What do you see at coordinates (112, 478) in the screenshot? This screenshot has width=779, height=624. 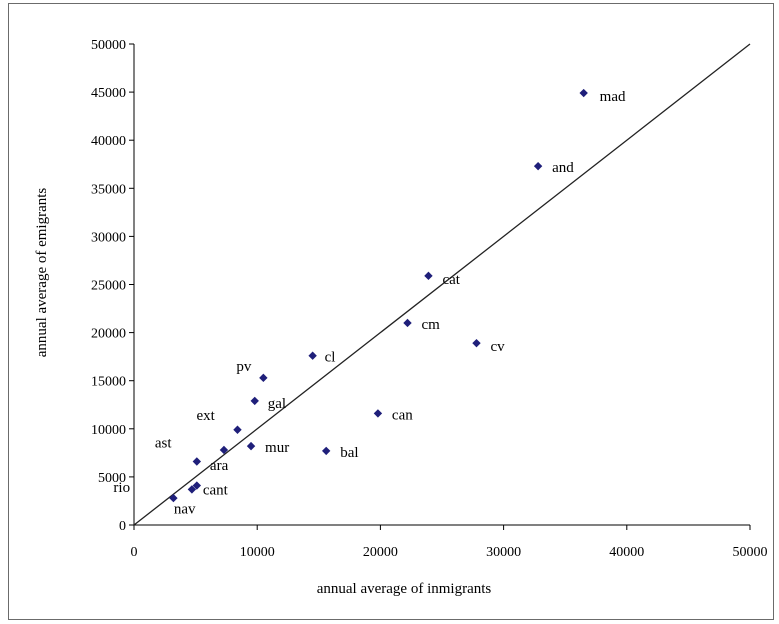 I see `y-tick-label: 5000` at bounding box center [112, 478].